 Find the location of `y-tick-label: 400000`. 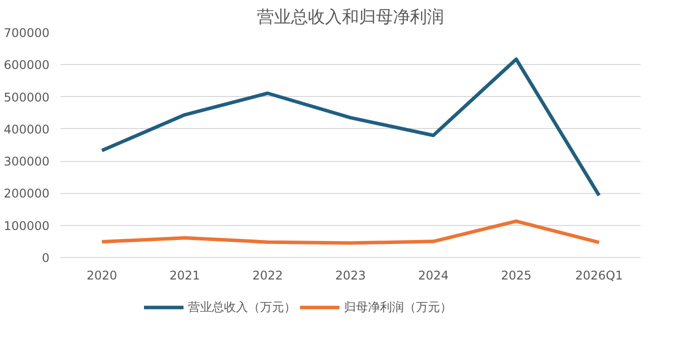

y-tick-label: 400000 is located at coordinates (27, 129).